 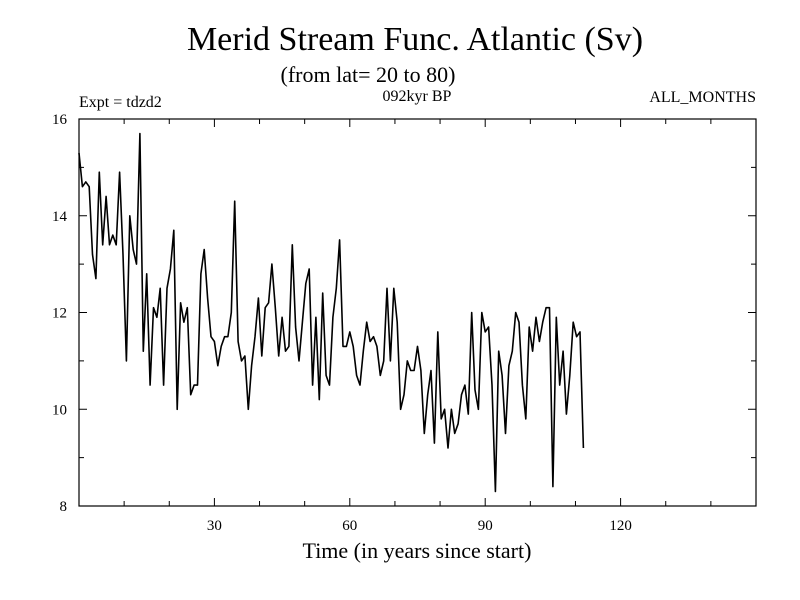 I want to click on x-tick-label: 60, so click(x=349, y=526).